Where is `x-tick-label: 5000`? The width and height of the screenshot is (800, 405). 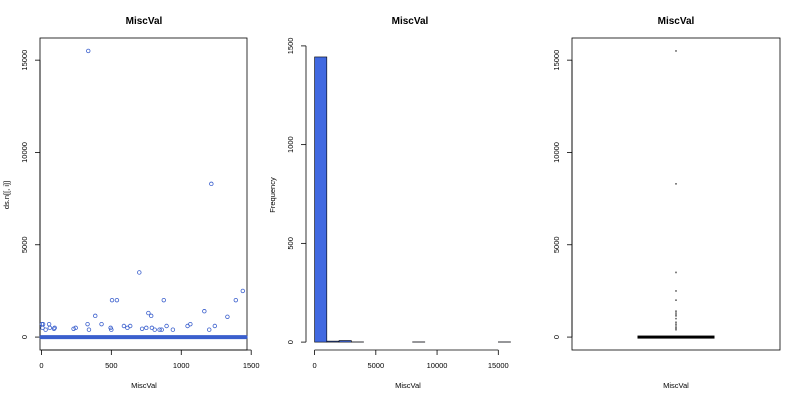 x-tick-label: 5000 is located at coordinates (375, 365).